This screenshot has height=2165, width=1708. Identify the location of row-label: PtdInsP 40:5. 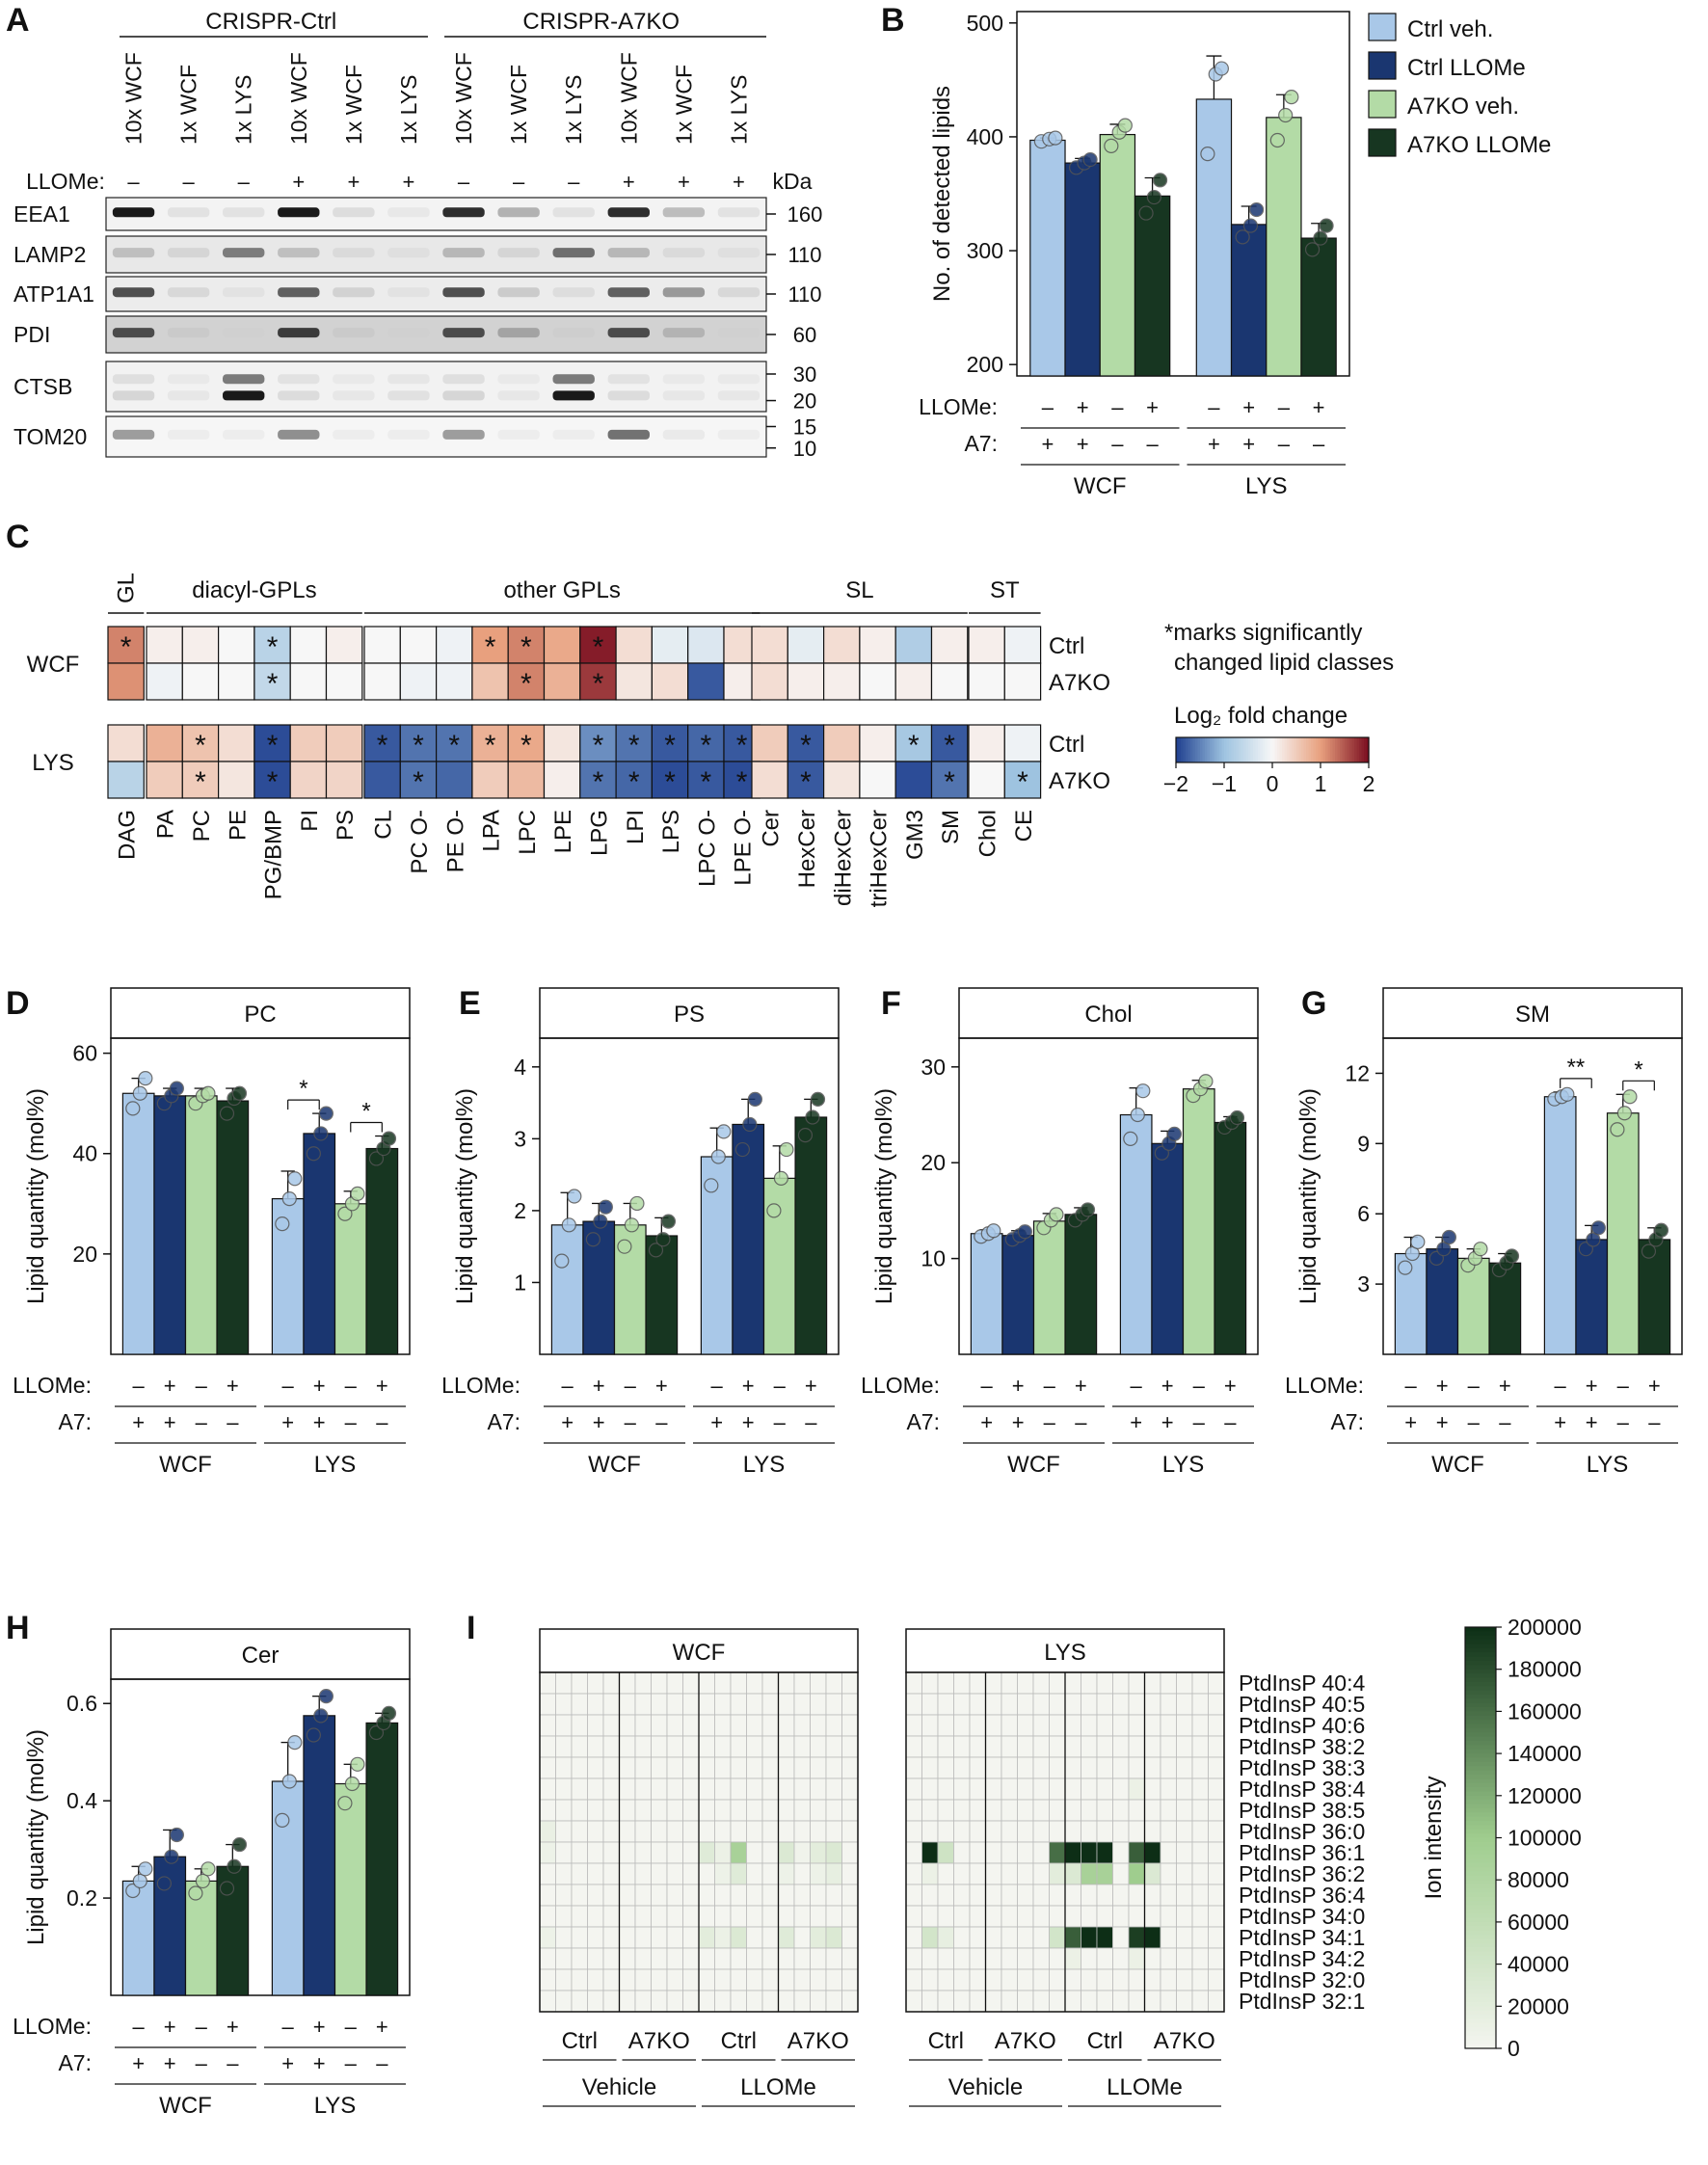
(1302, 1704).